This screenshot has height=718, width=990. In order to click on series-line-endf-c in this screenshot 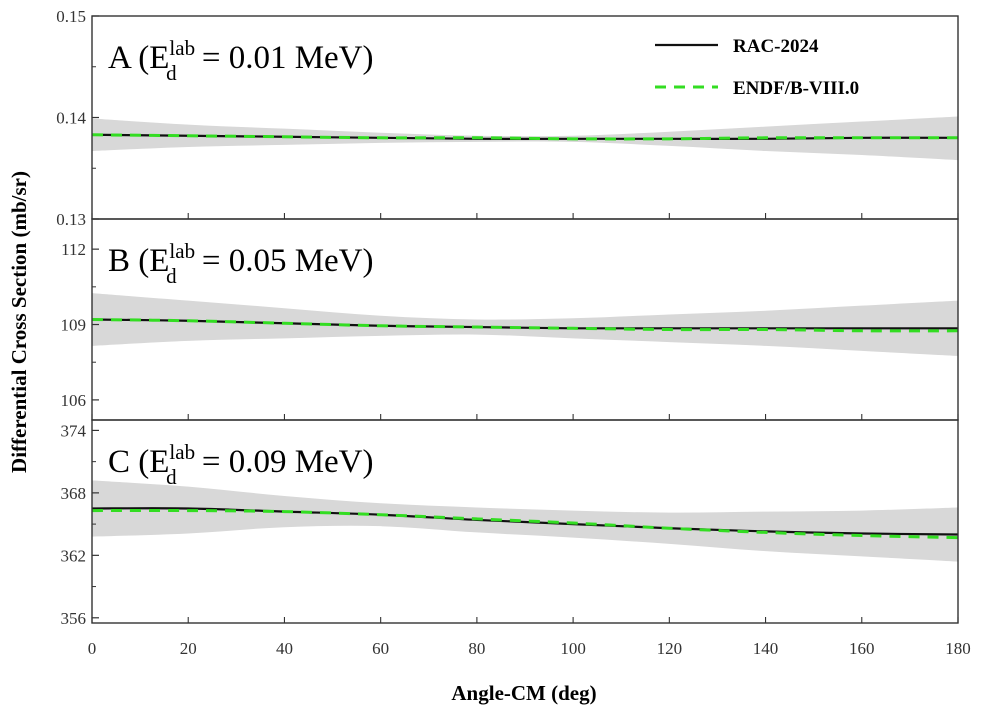, I will do `click(525, 524)`.